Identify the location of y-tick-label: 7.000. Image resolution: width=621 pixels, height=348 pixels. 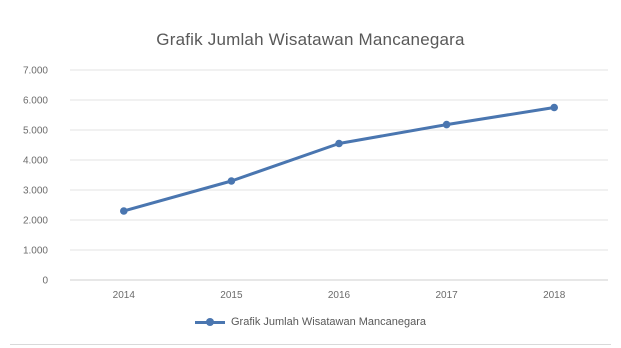
(35, 71).